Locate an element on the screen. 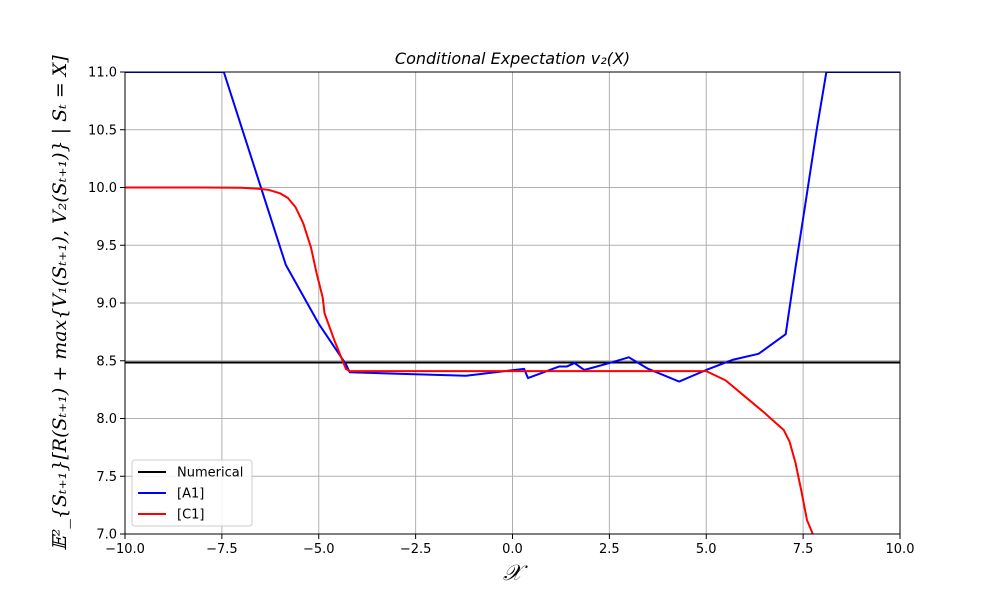 The width and height of the screenshot is (1000, 600). legend: Numerical [A1] [C1] is located at coordinates (192, 493).